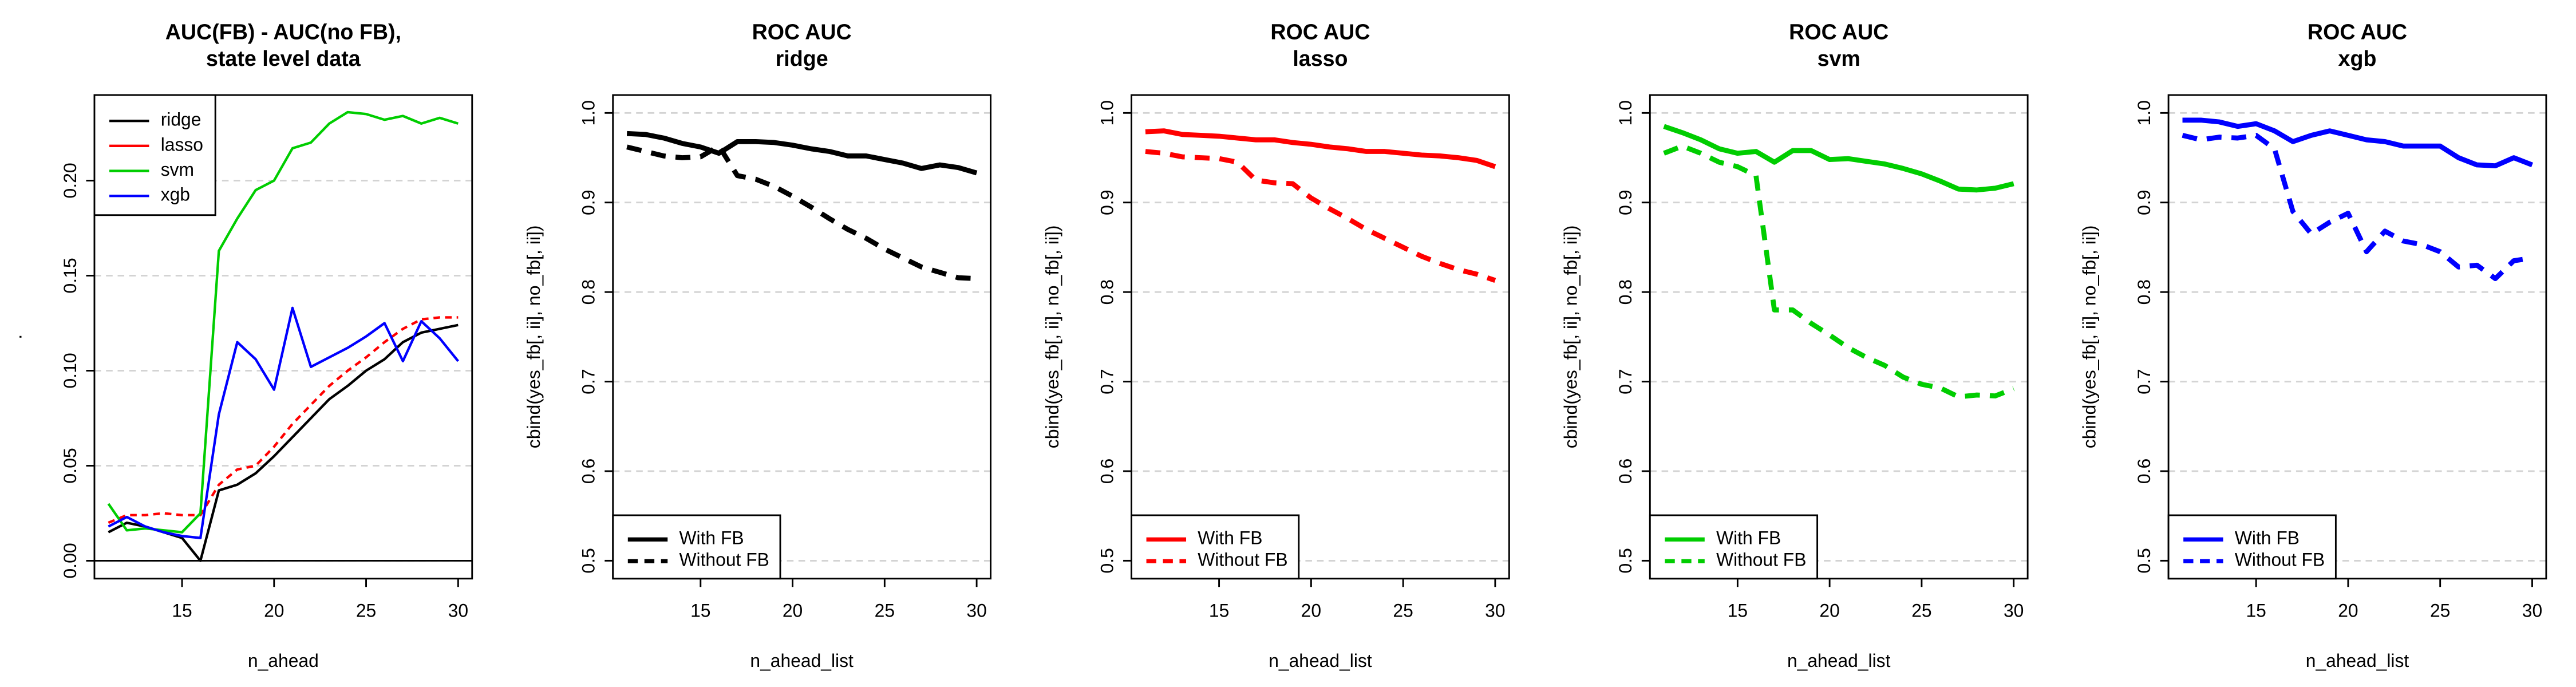 This screenshot has height=687, width=2576. What do you see at coordinates (283, 58) in the screenshot?
I see `chart-subtitle: state level data` at bounding box center [283, 58].